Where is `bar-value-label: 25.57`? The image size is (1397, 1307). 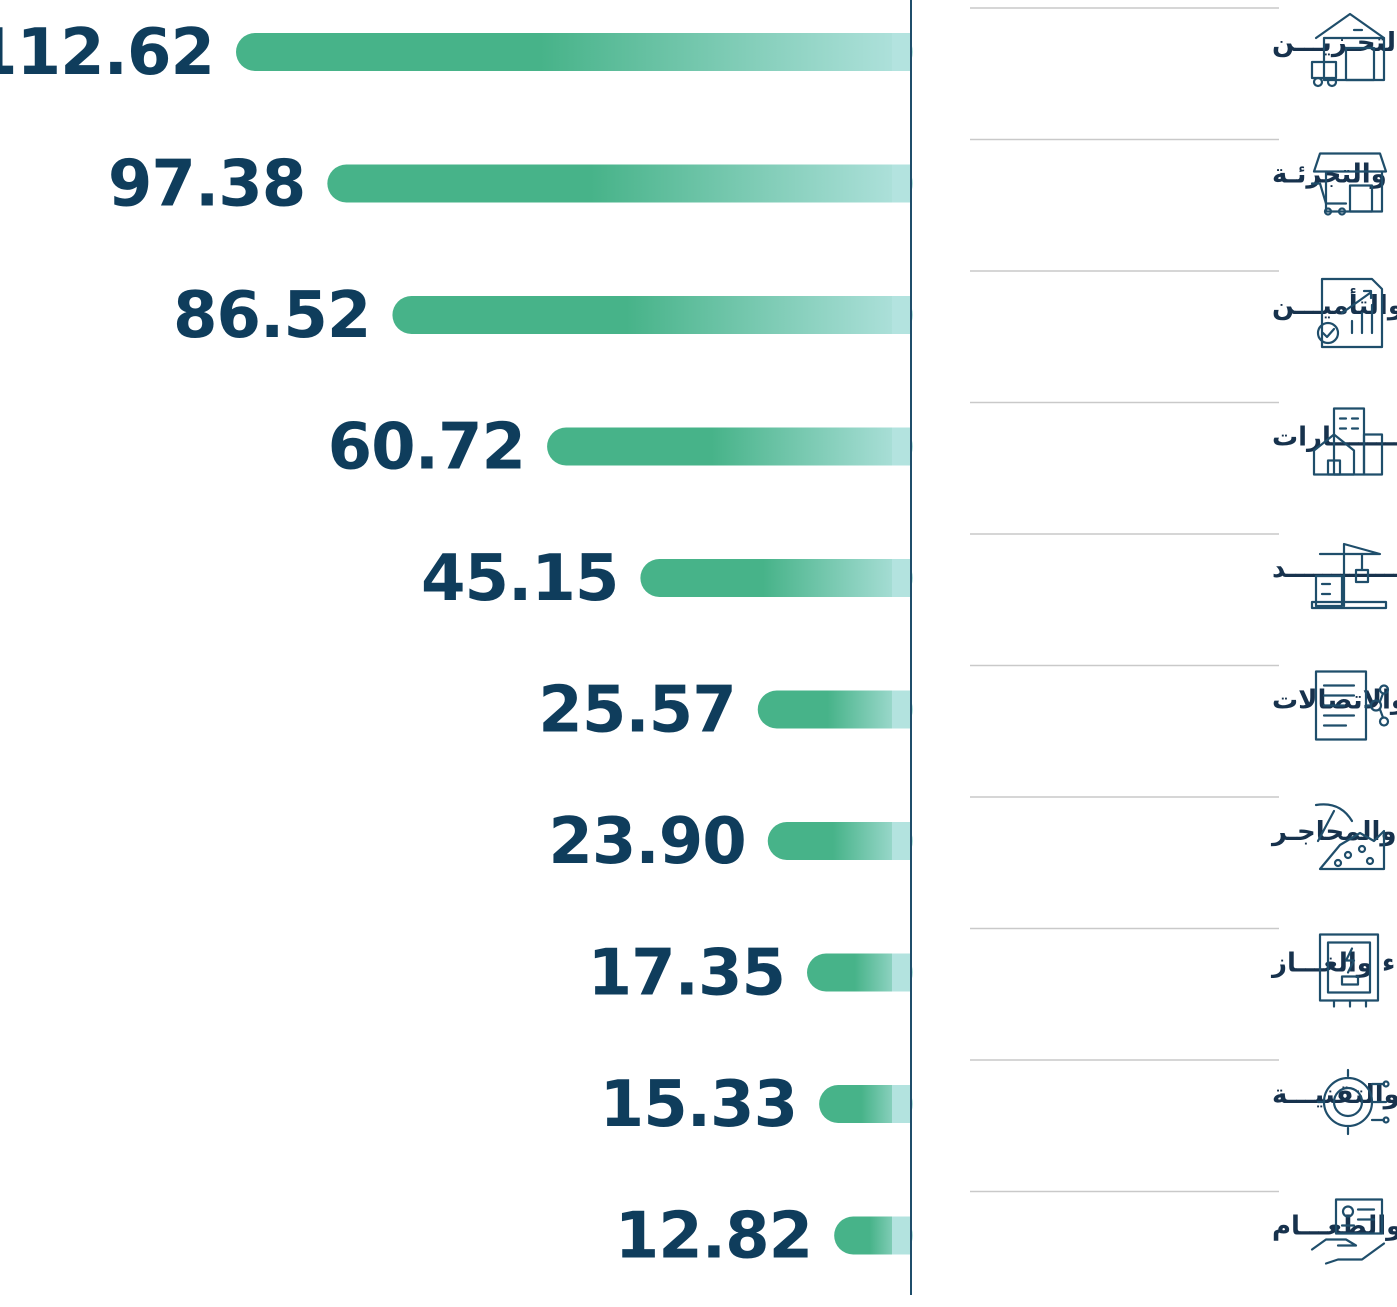
bar-value-label: 25.57 is located at coordinates (636, 711).